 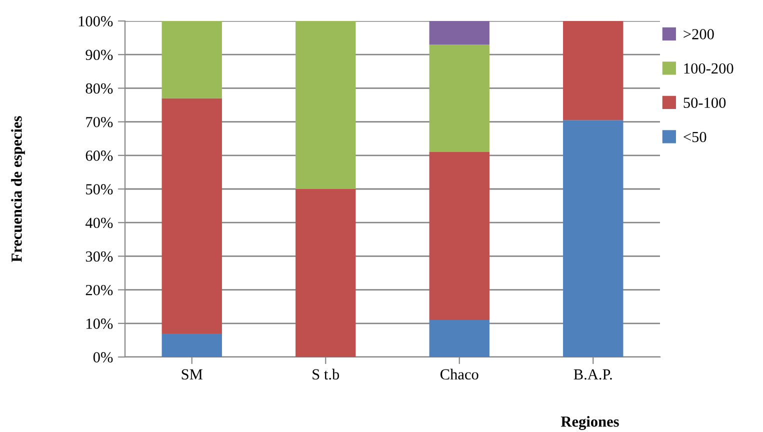 What do you see at coordinates (695, 137) in the screenshot?
I see `legend-label: <50` at bounding box center [695, 137].